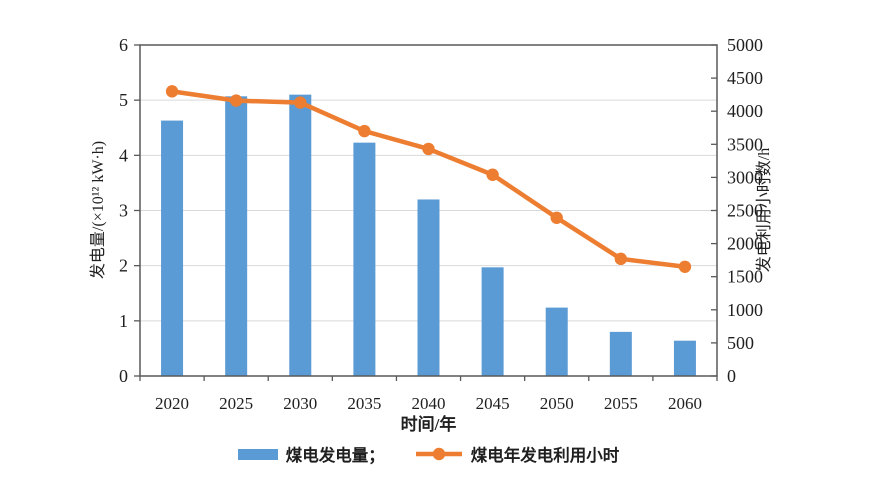  Describe the element at coordinates (556, 341) in the screenshot. I see `bar-2050` at that location.